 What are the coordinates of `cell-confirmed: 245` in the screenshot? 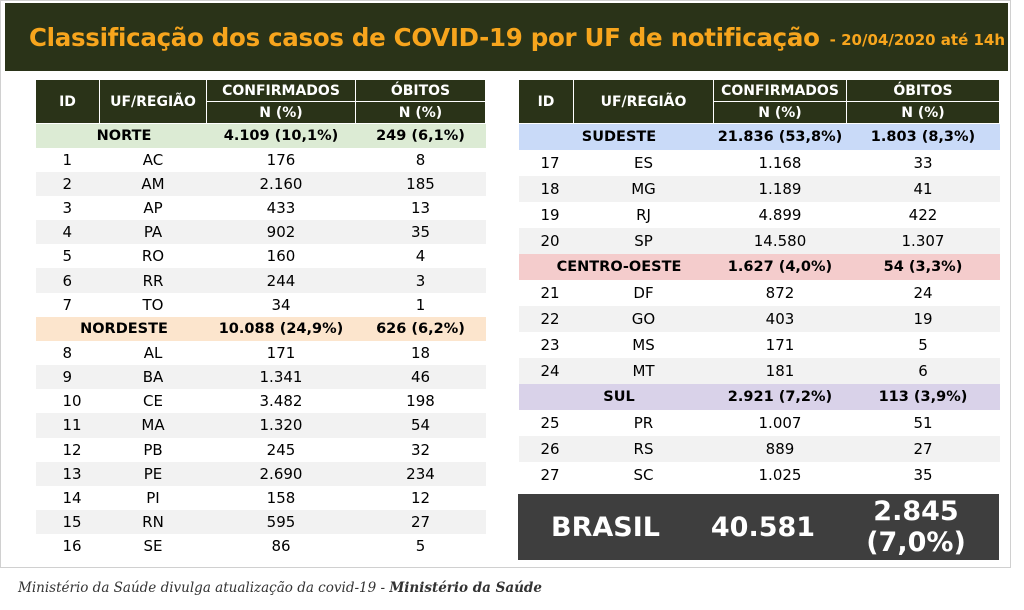 It's located at (281, 449).